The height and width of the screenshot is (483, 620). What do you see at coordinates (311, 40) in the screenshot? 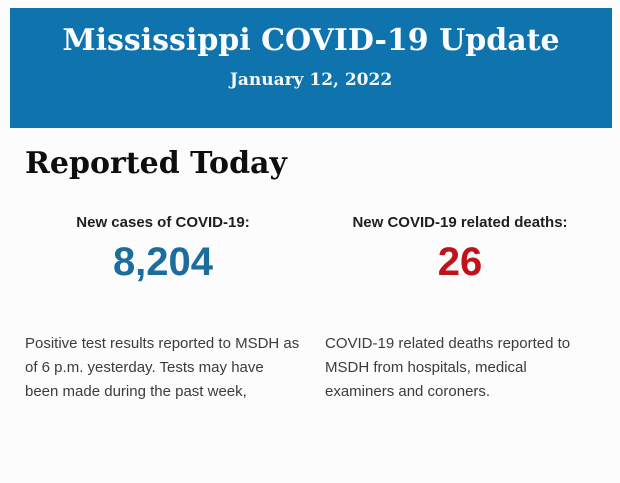
I see `page-title: Mississippi COVID-19 Update` at bounding box center [311, 40].